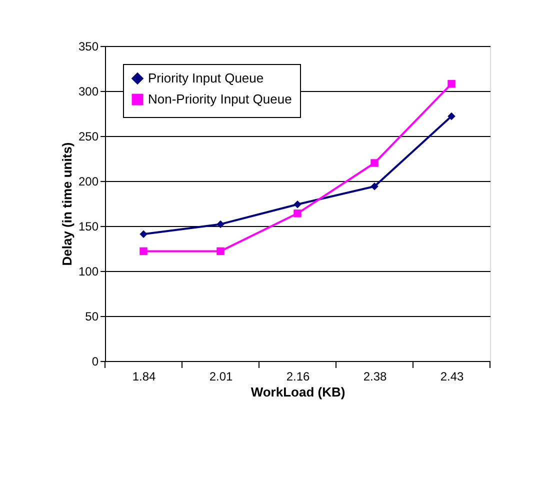 This screenshot has height=478, width=553. What do you see at coordinates (88, 47) in the screenshot?
I see `y-tick-label: 350` at bounding box center [88, 47].